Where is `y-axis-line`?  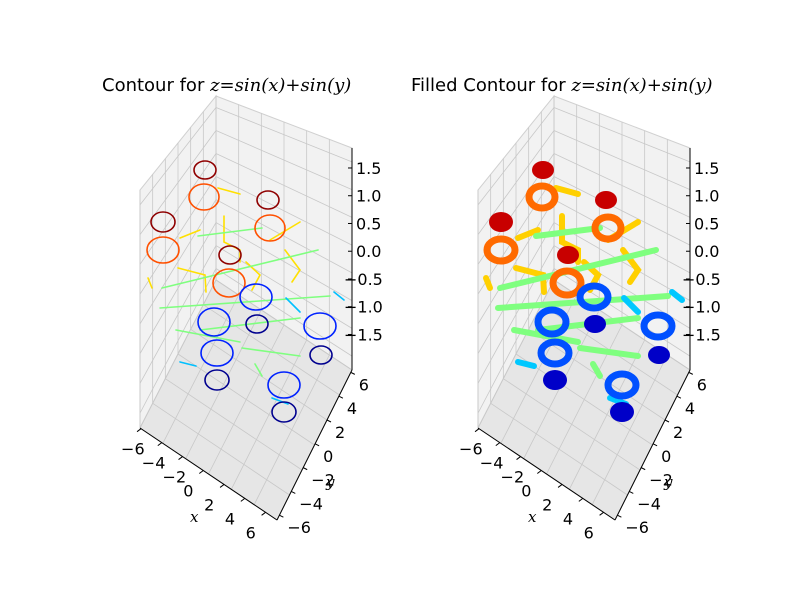
y-axis-line is located at coordinates (652, 445).